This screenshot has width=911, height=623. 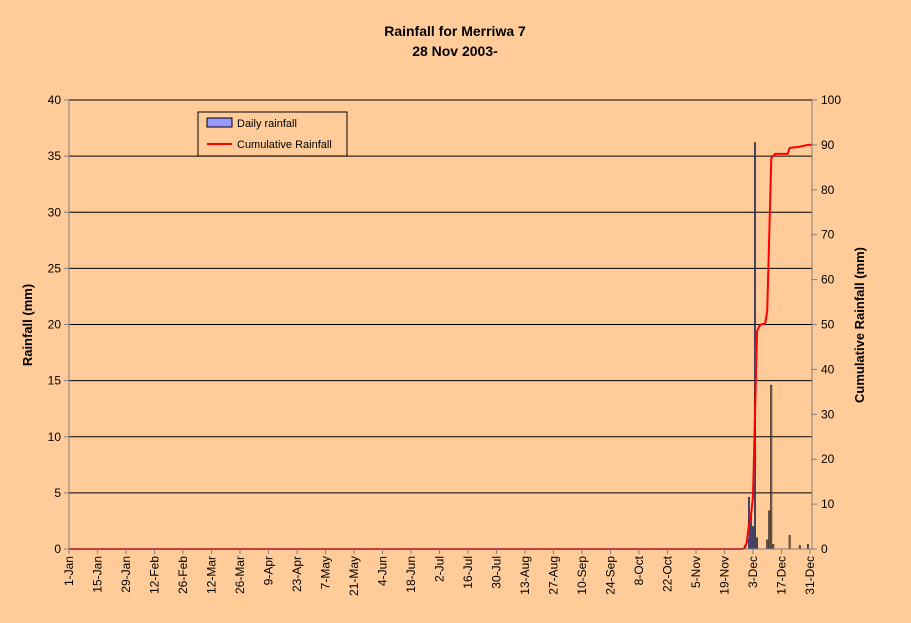 What do you see at coordinates (610, 575) in the screenshot?
I see `x-tick-label: 24-Sep` at bounding box center [610, 575].